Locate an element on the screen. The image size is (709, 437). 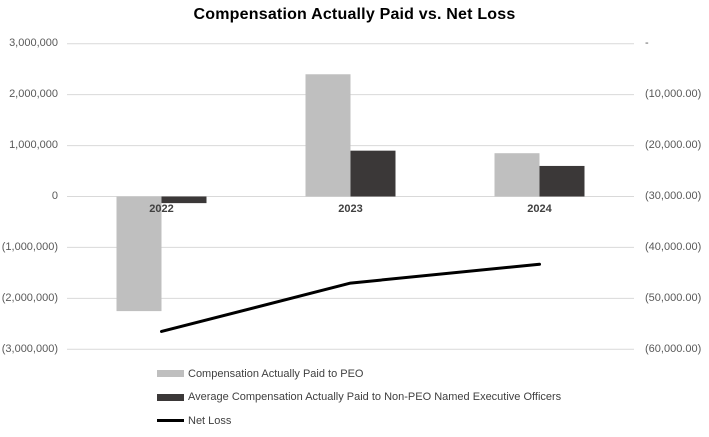
right-axis-tick-label: - is located at coordinates (647, 43).